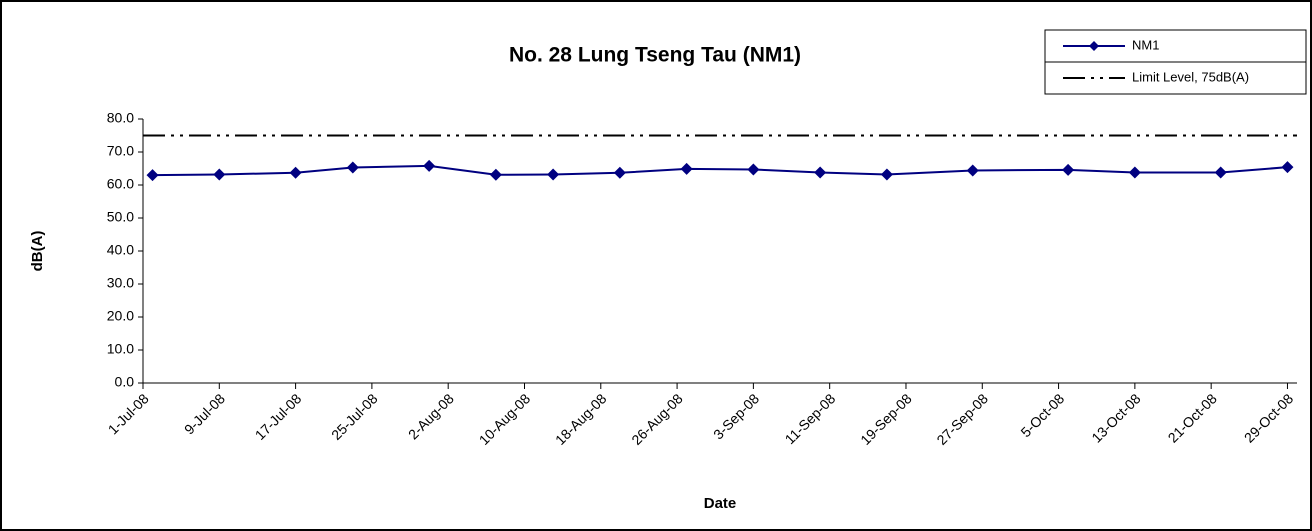 The image size is (1312, 531). What do you see at coordinates (120, 250) in the screenshot?
I see `y-tick-label: 40.0` at bounding box center [120, 250].